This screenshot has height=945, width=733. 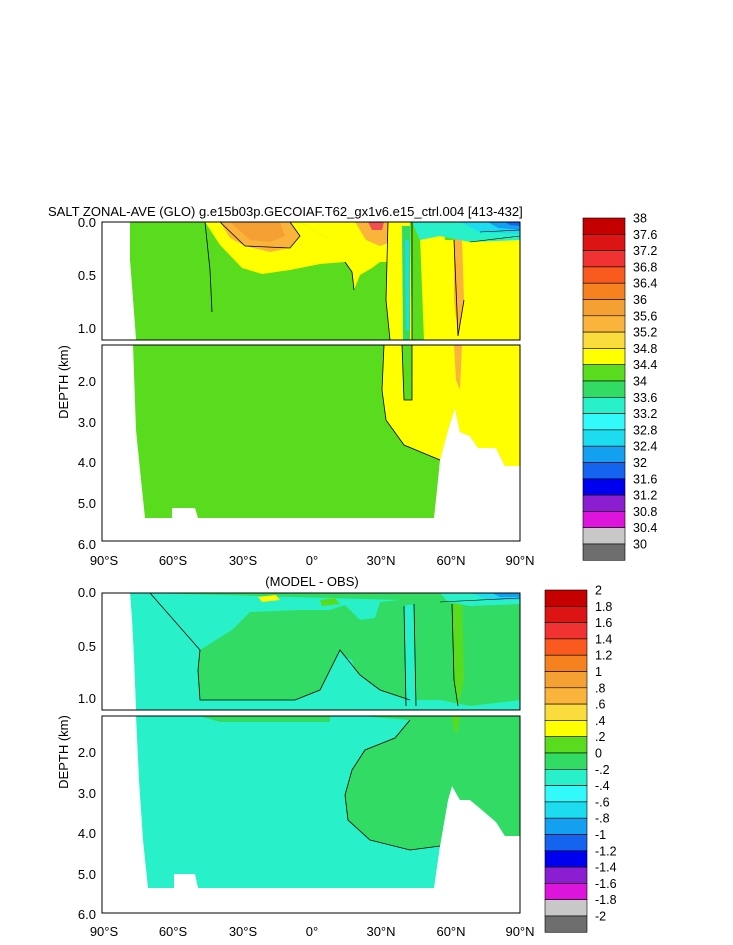 What do you see at coordinates (104, 931) in the screenshot?
I see `x-tick-90s: 90°S` at bounding box center [104, 931].